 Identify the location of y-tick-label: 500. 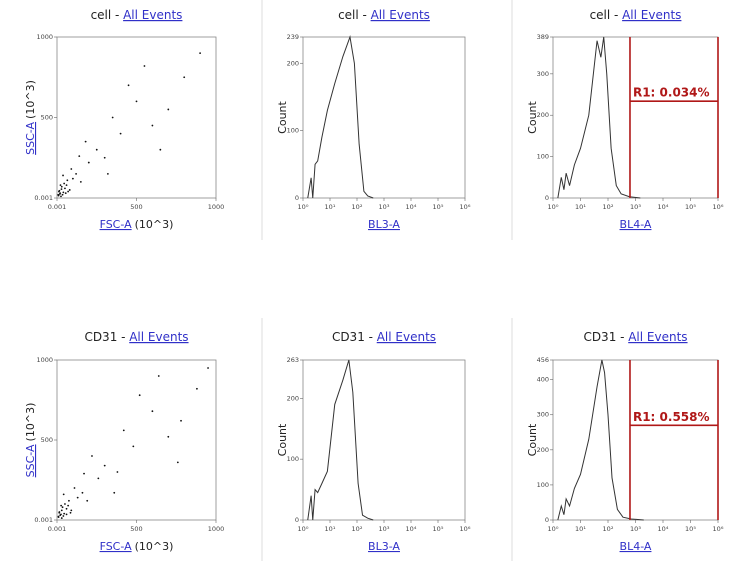
(47, 440).